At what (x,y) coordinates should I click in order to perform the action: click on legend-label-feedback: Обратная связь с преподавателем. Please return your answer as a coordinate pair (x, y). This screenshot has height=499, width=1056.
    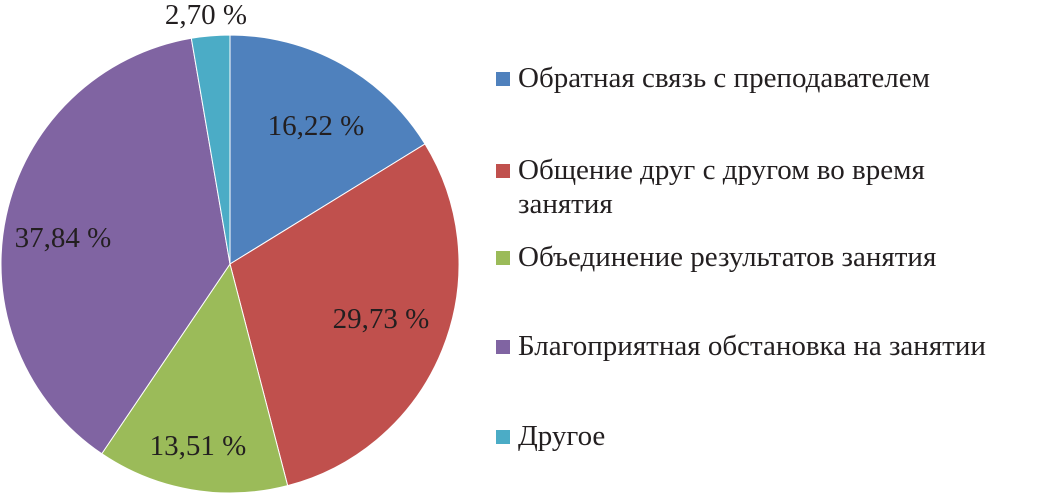
    Looking at the image, I should click on (724, 78).